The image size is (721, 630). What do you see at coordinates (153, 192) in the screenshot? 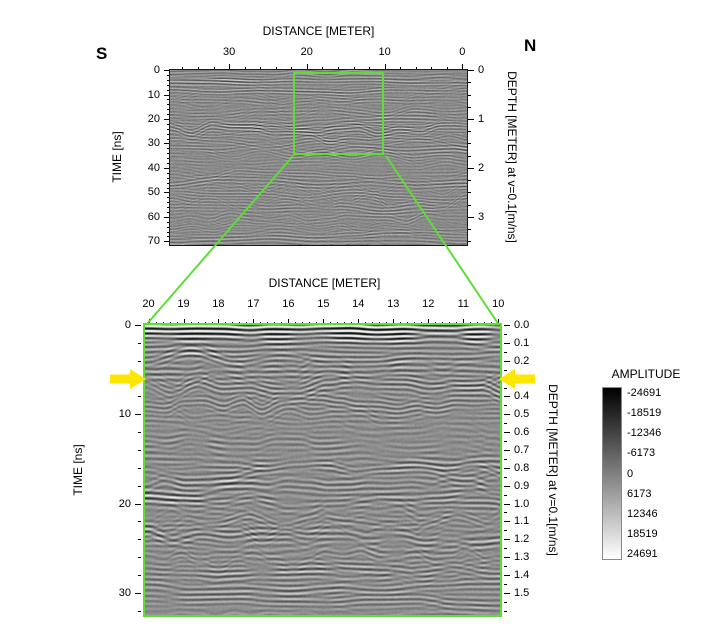
I see `tick-label: 50` at bounding box center [153, 192].